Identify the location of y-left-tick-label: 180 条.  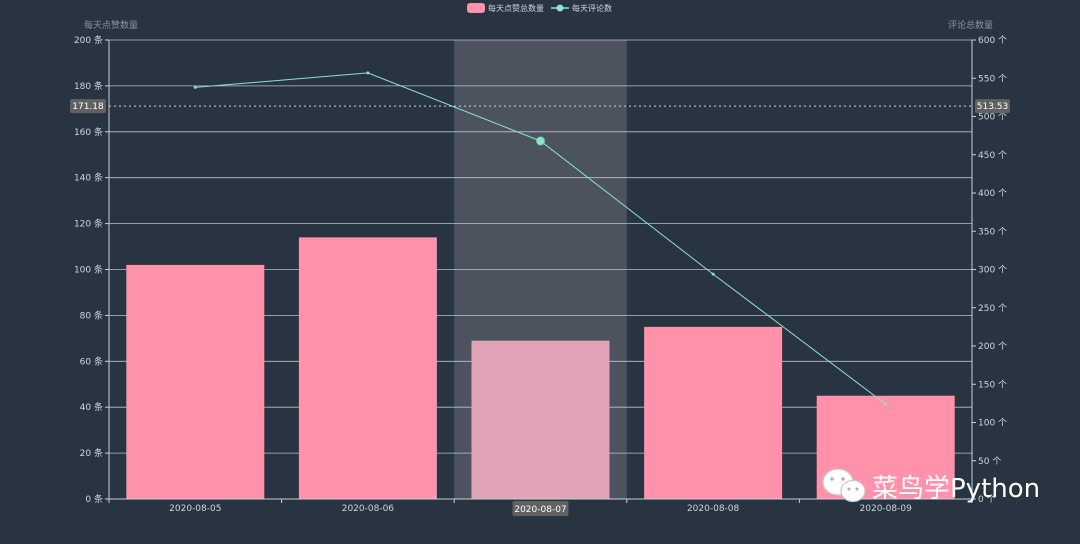
(88, 86).